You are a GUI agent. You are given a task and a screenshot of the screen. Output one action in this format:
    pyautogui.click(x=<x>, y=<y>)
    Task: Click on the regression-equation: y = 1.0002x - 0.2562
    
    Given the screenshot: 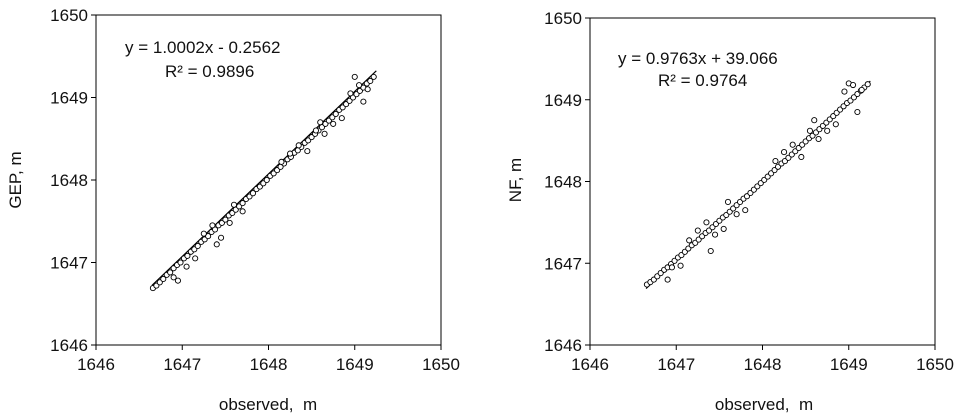 What is the action you would take?
    pyautogui.click(x=202, y=47)
    